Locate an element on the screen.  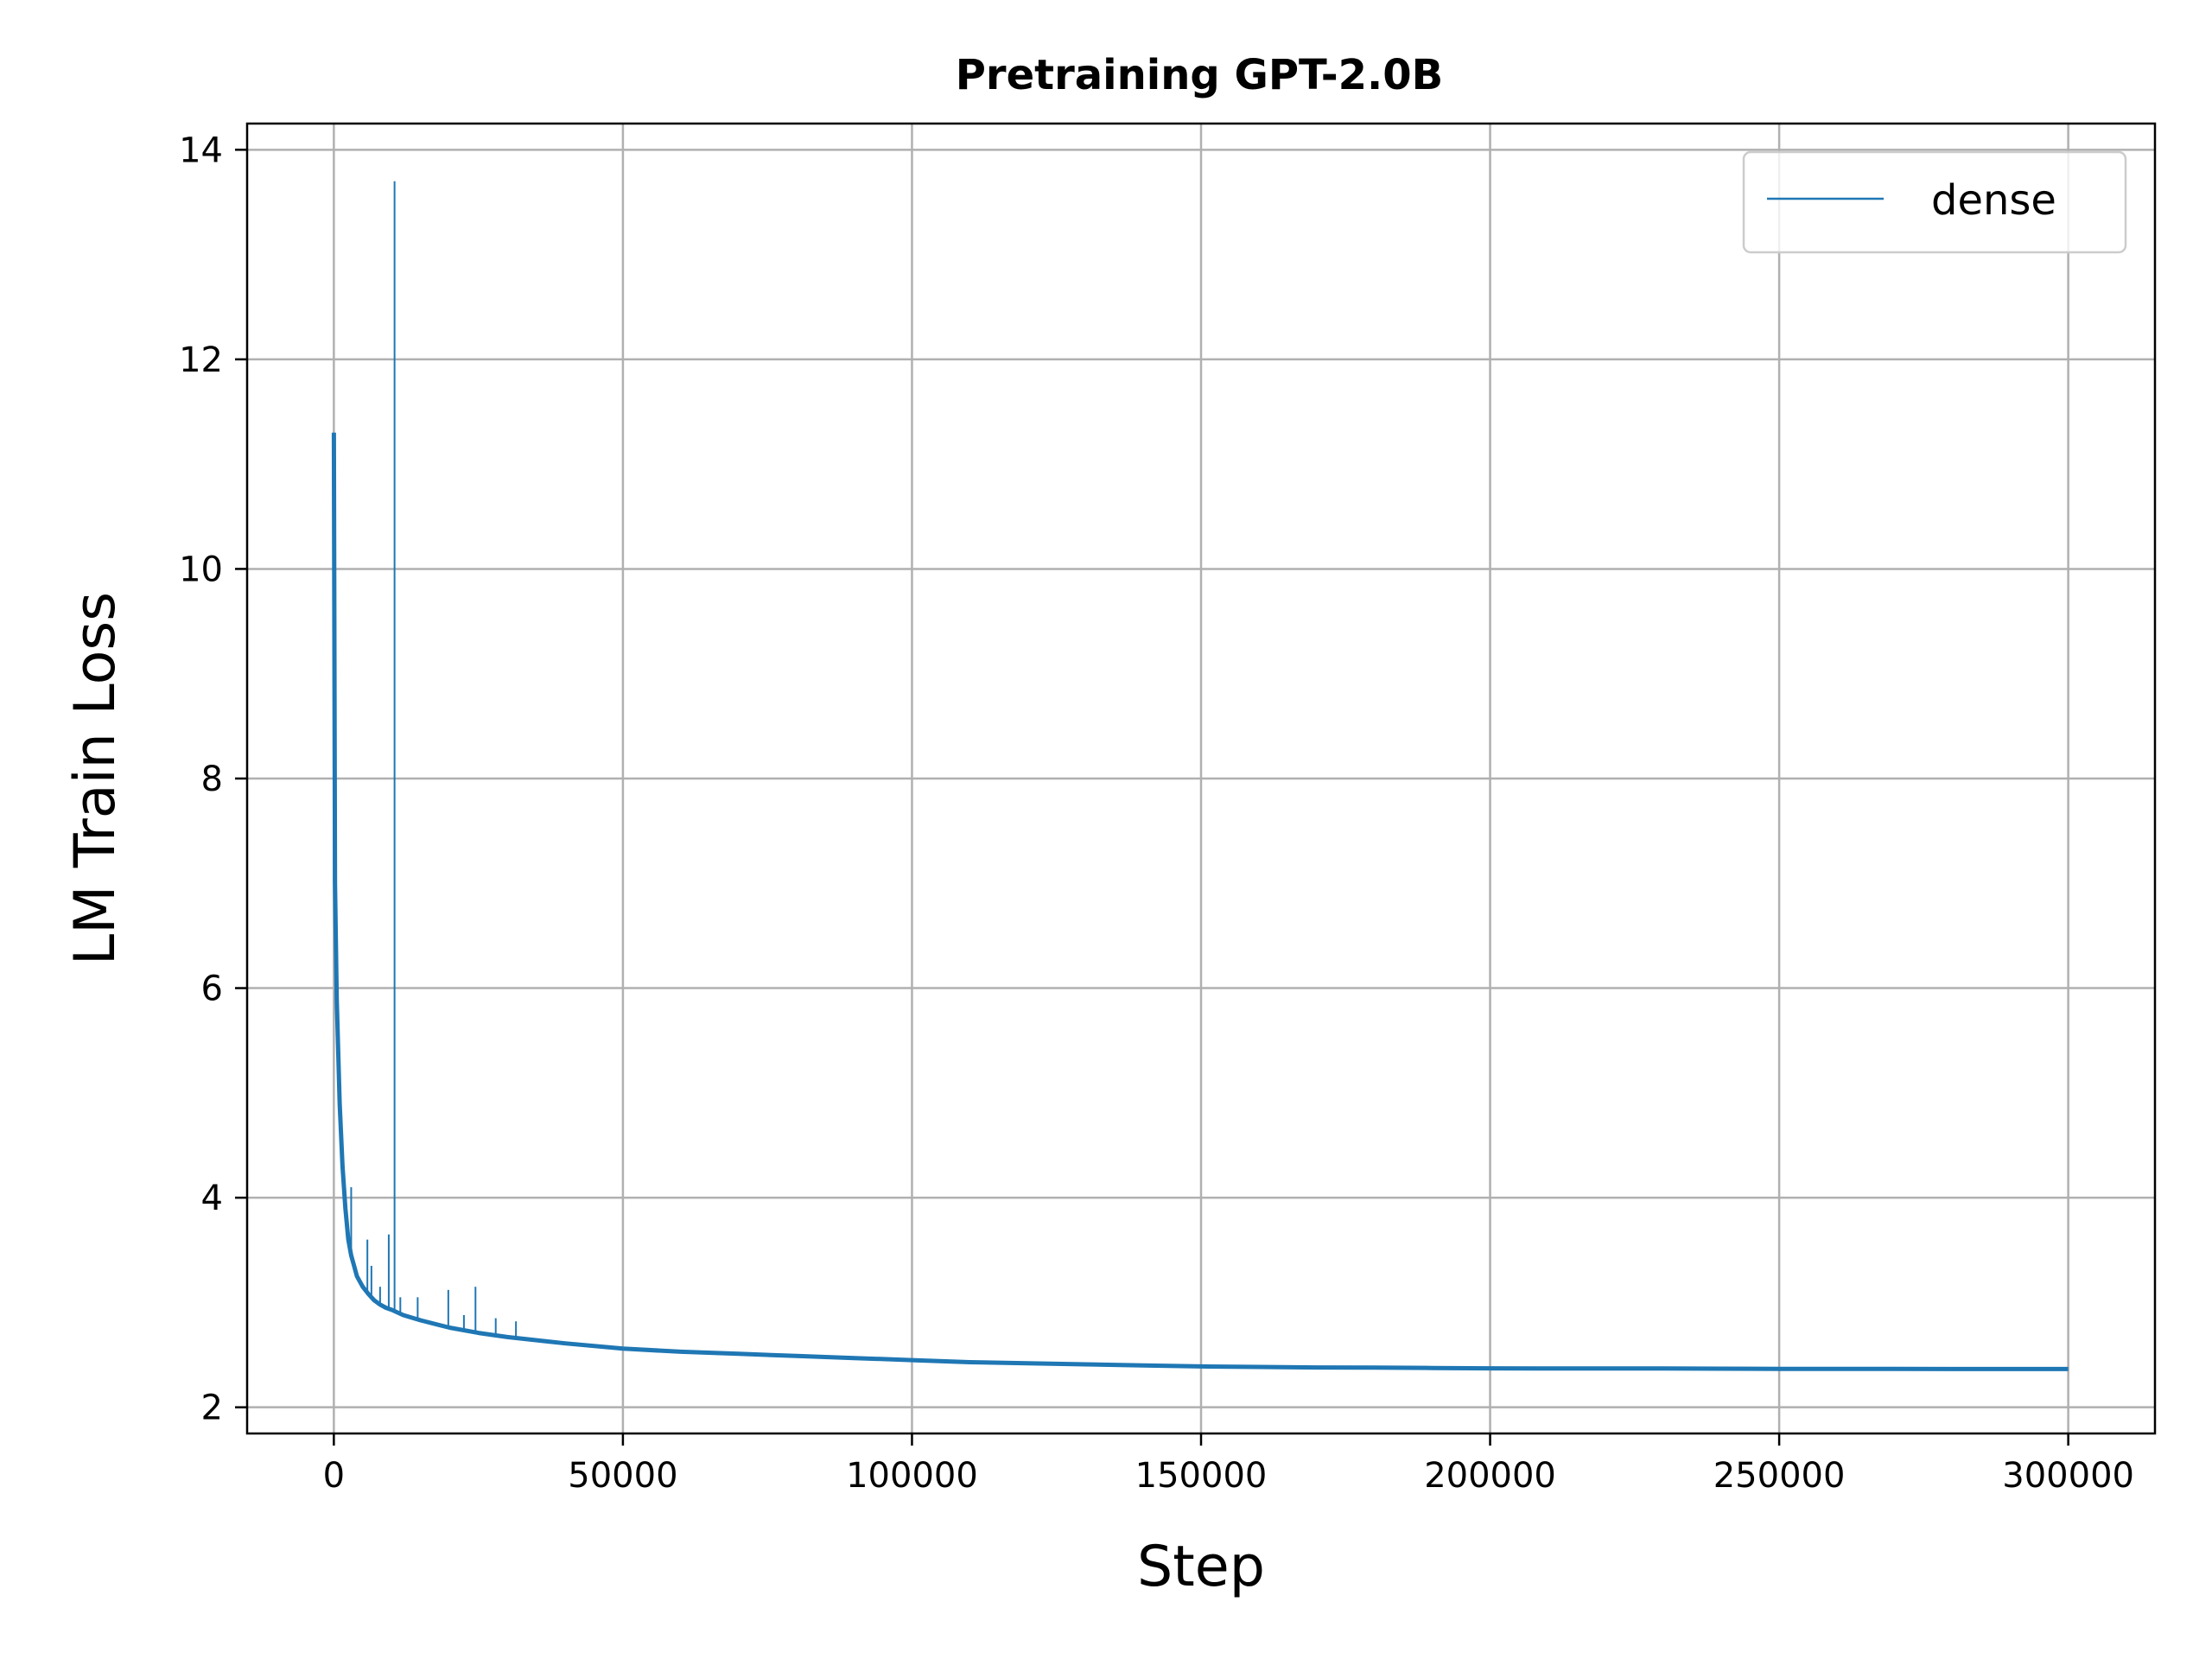
y-tick-label: 4 is located at coordinates (212, 1198).